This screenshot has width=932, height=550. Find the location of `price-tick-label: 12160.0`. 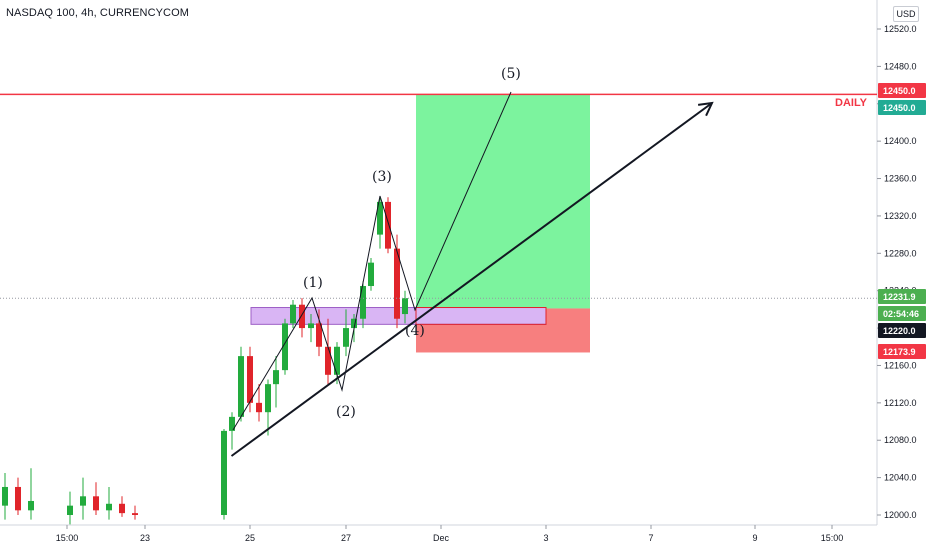

price-tick-label: 12160.0 is located at coordinates (900, 365).